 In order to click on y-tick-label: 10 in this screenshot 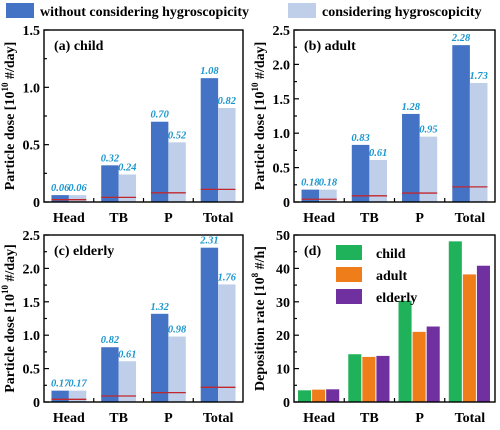, I will do `click(283, 370)`.